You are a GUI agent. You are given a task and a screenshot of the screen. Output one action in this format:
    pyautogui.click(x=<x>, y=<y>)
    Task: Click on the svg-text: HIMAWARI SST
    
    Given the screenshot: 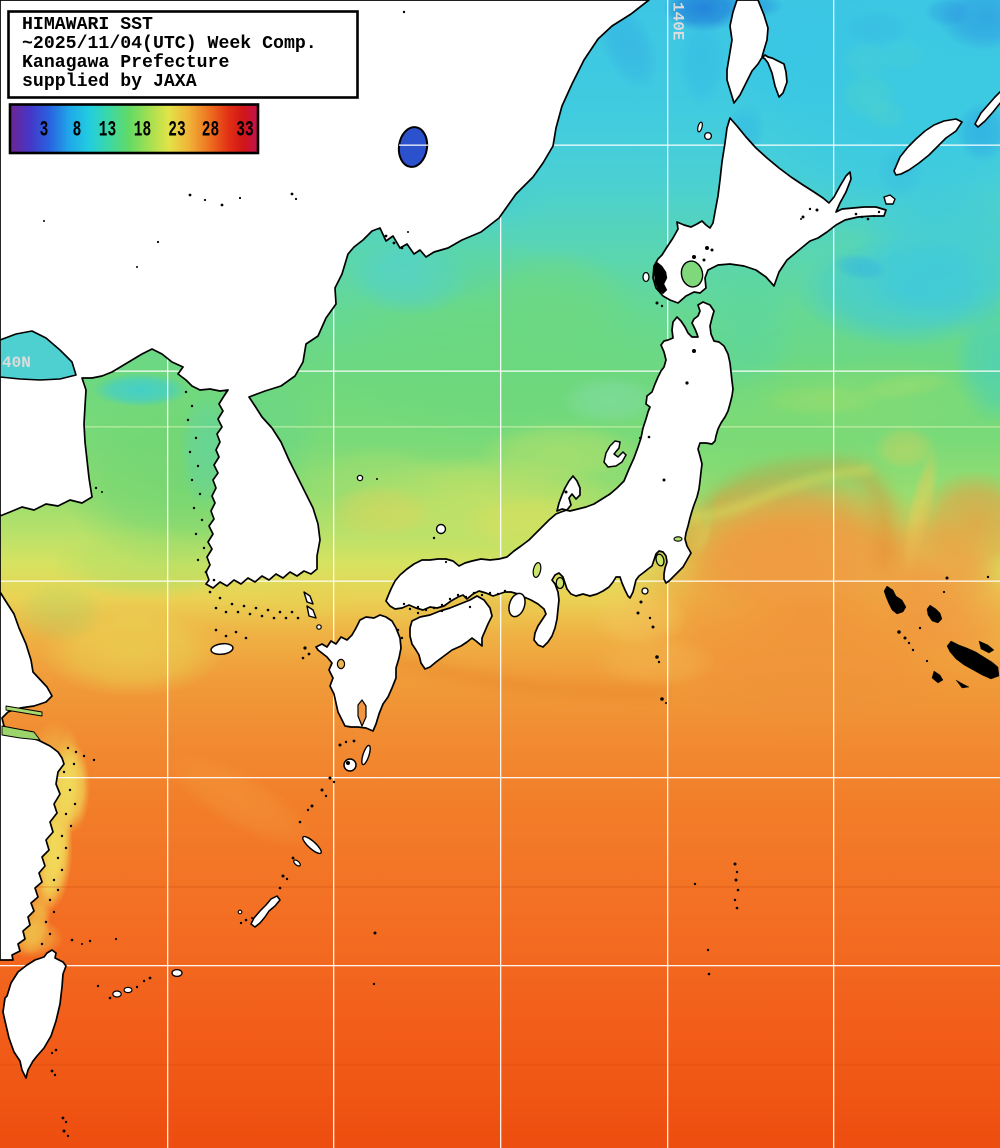 What is the action you would take?
    pyautogui.click(x=87, y=25)
    